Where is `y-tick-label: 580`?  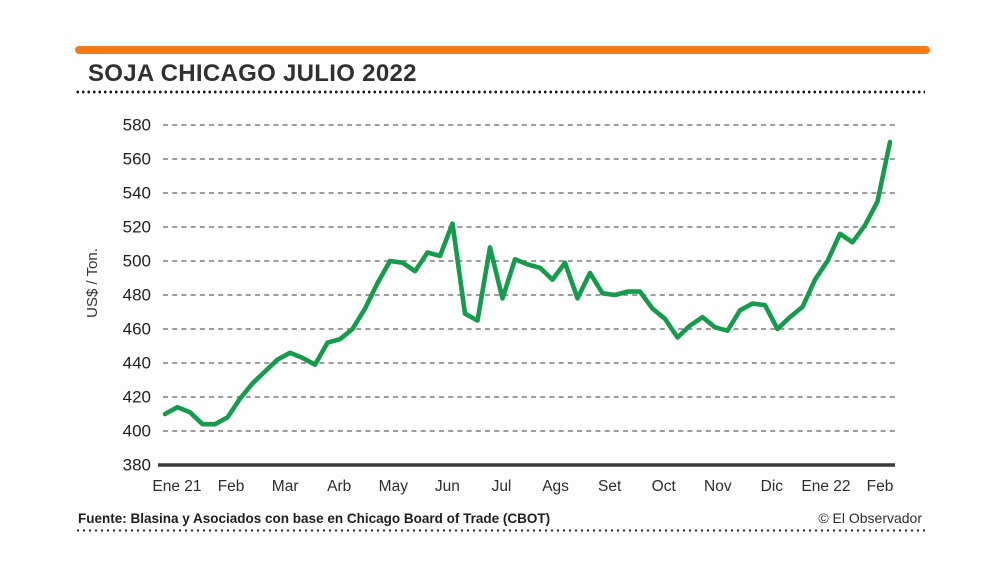
y-tick-label: 580 is located at coordinates (137, 125).